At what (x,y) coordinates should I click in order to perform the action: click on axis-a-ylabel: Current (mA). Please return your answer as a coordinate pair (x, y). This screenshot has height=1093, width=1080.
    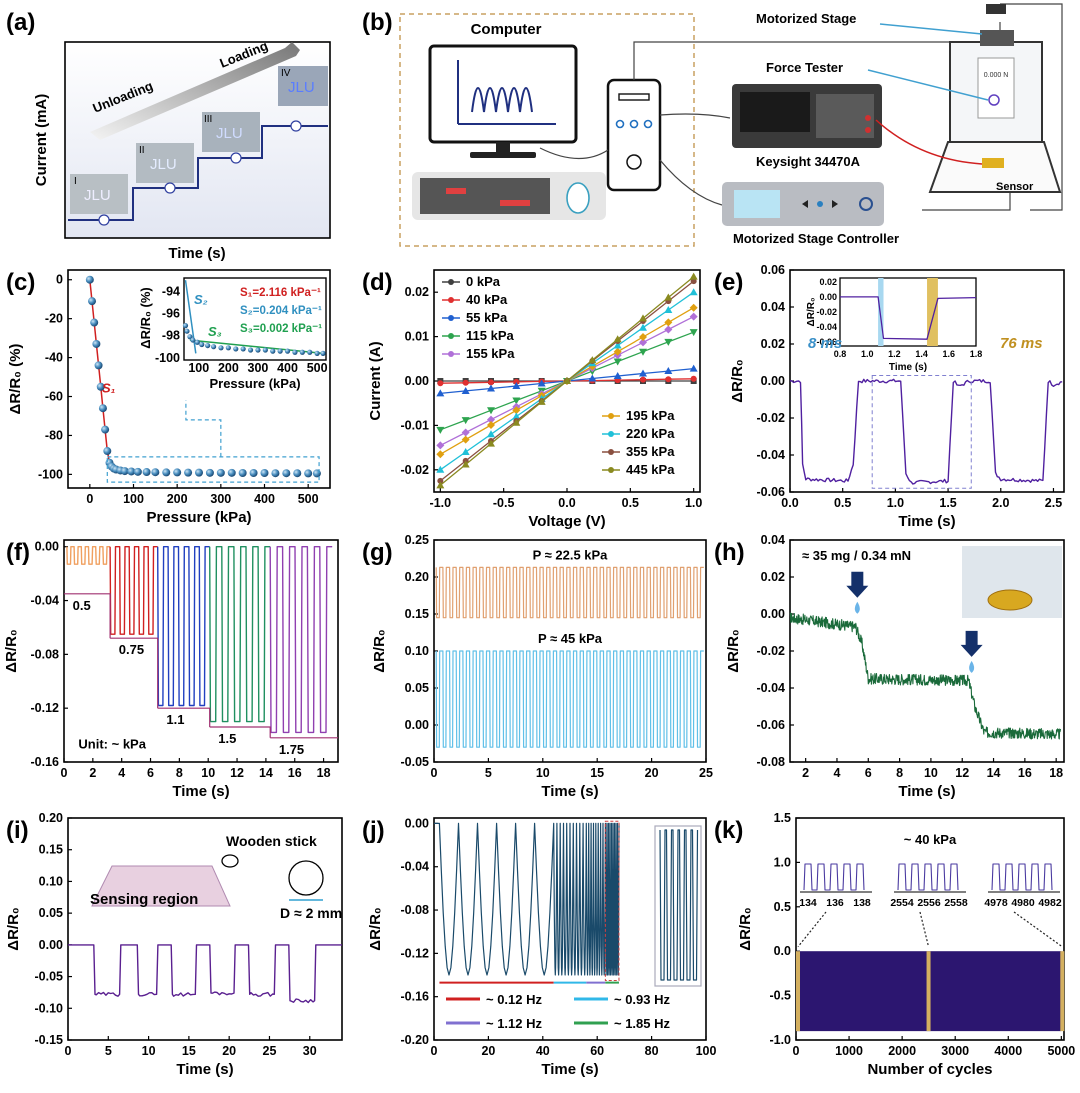
    Looking at the image, I should click on (41, 140).